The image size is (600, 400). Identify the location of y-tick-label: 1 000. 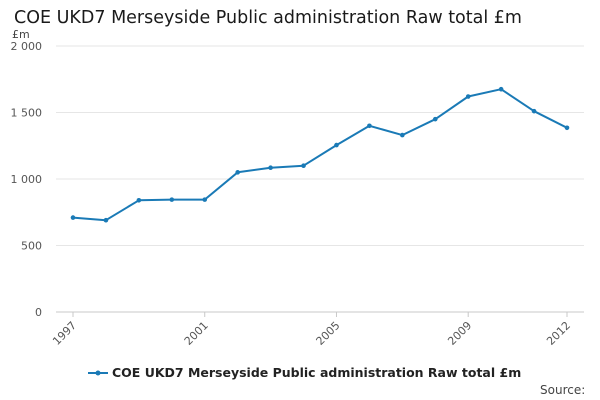
(27, 179).